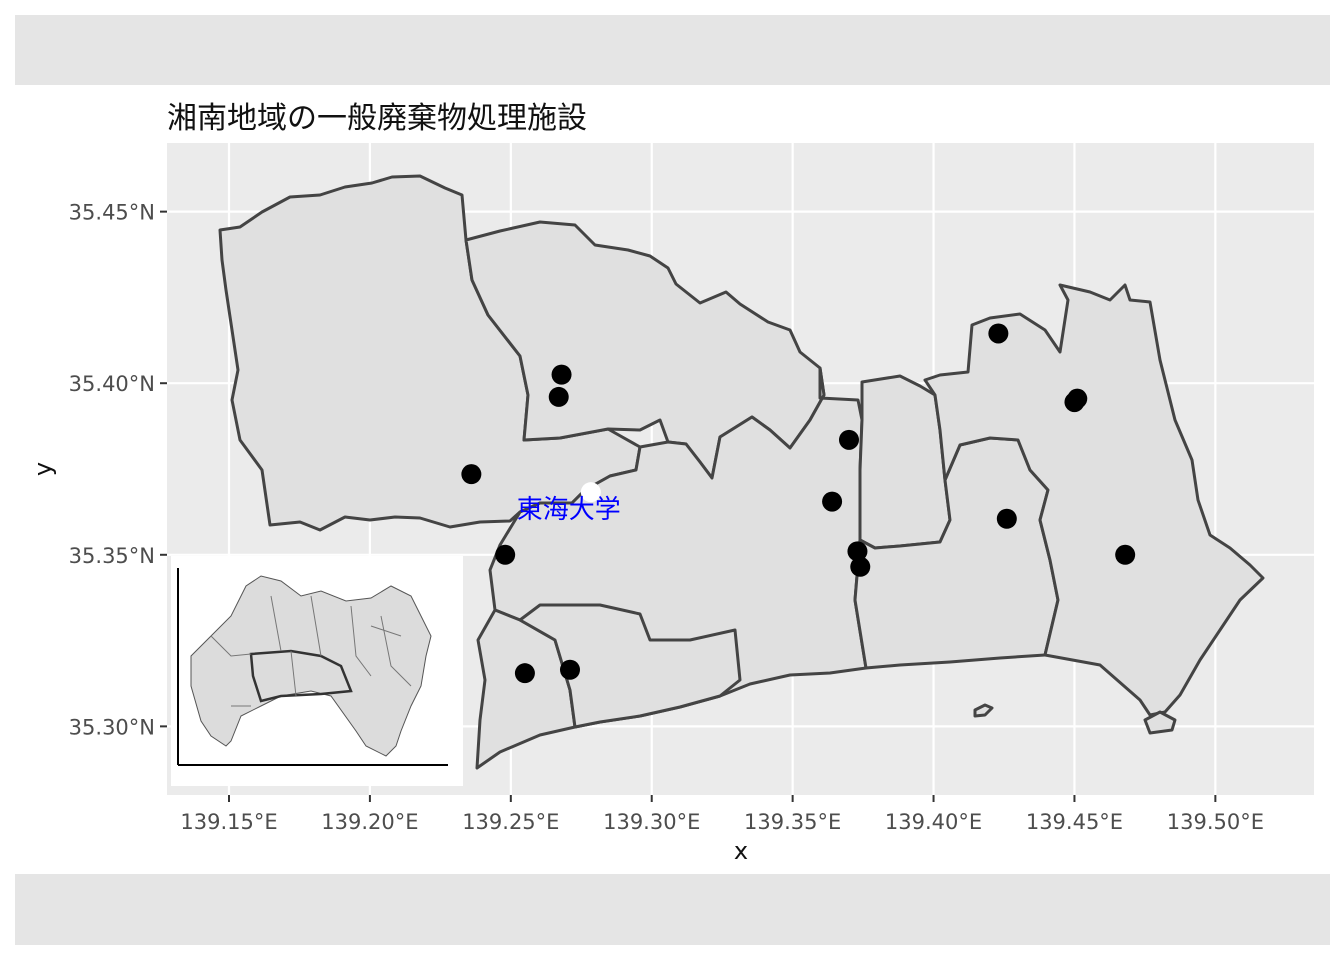 The width and height of the screenshot is (1344, 960). I want to click on top-gray-band, so click(672, 50).